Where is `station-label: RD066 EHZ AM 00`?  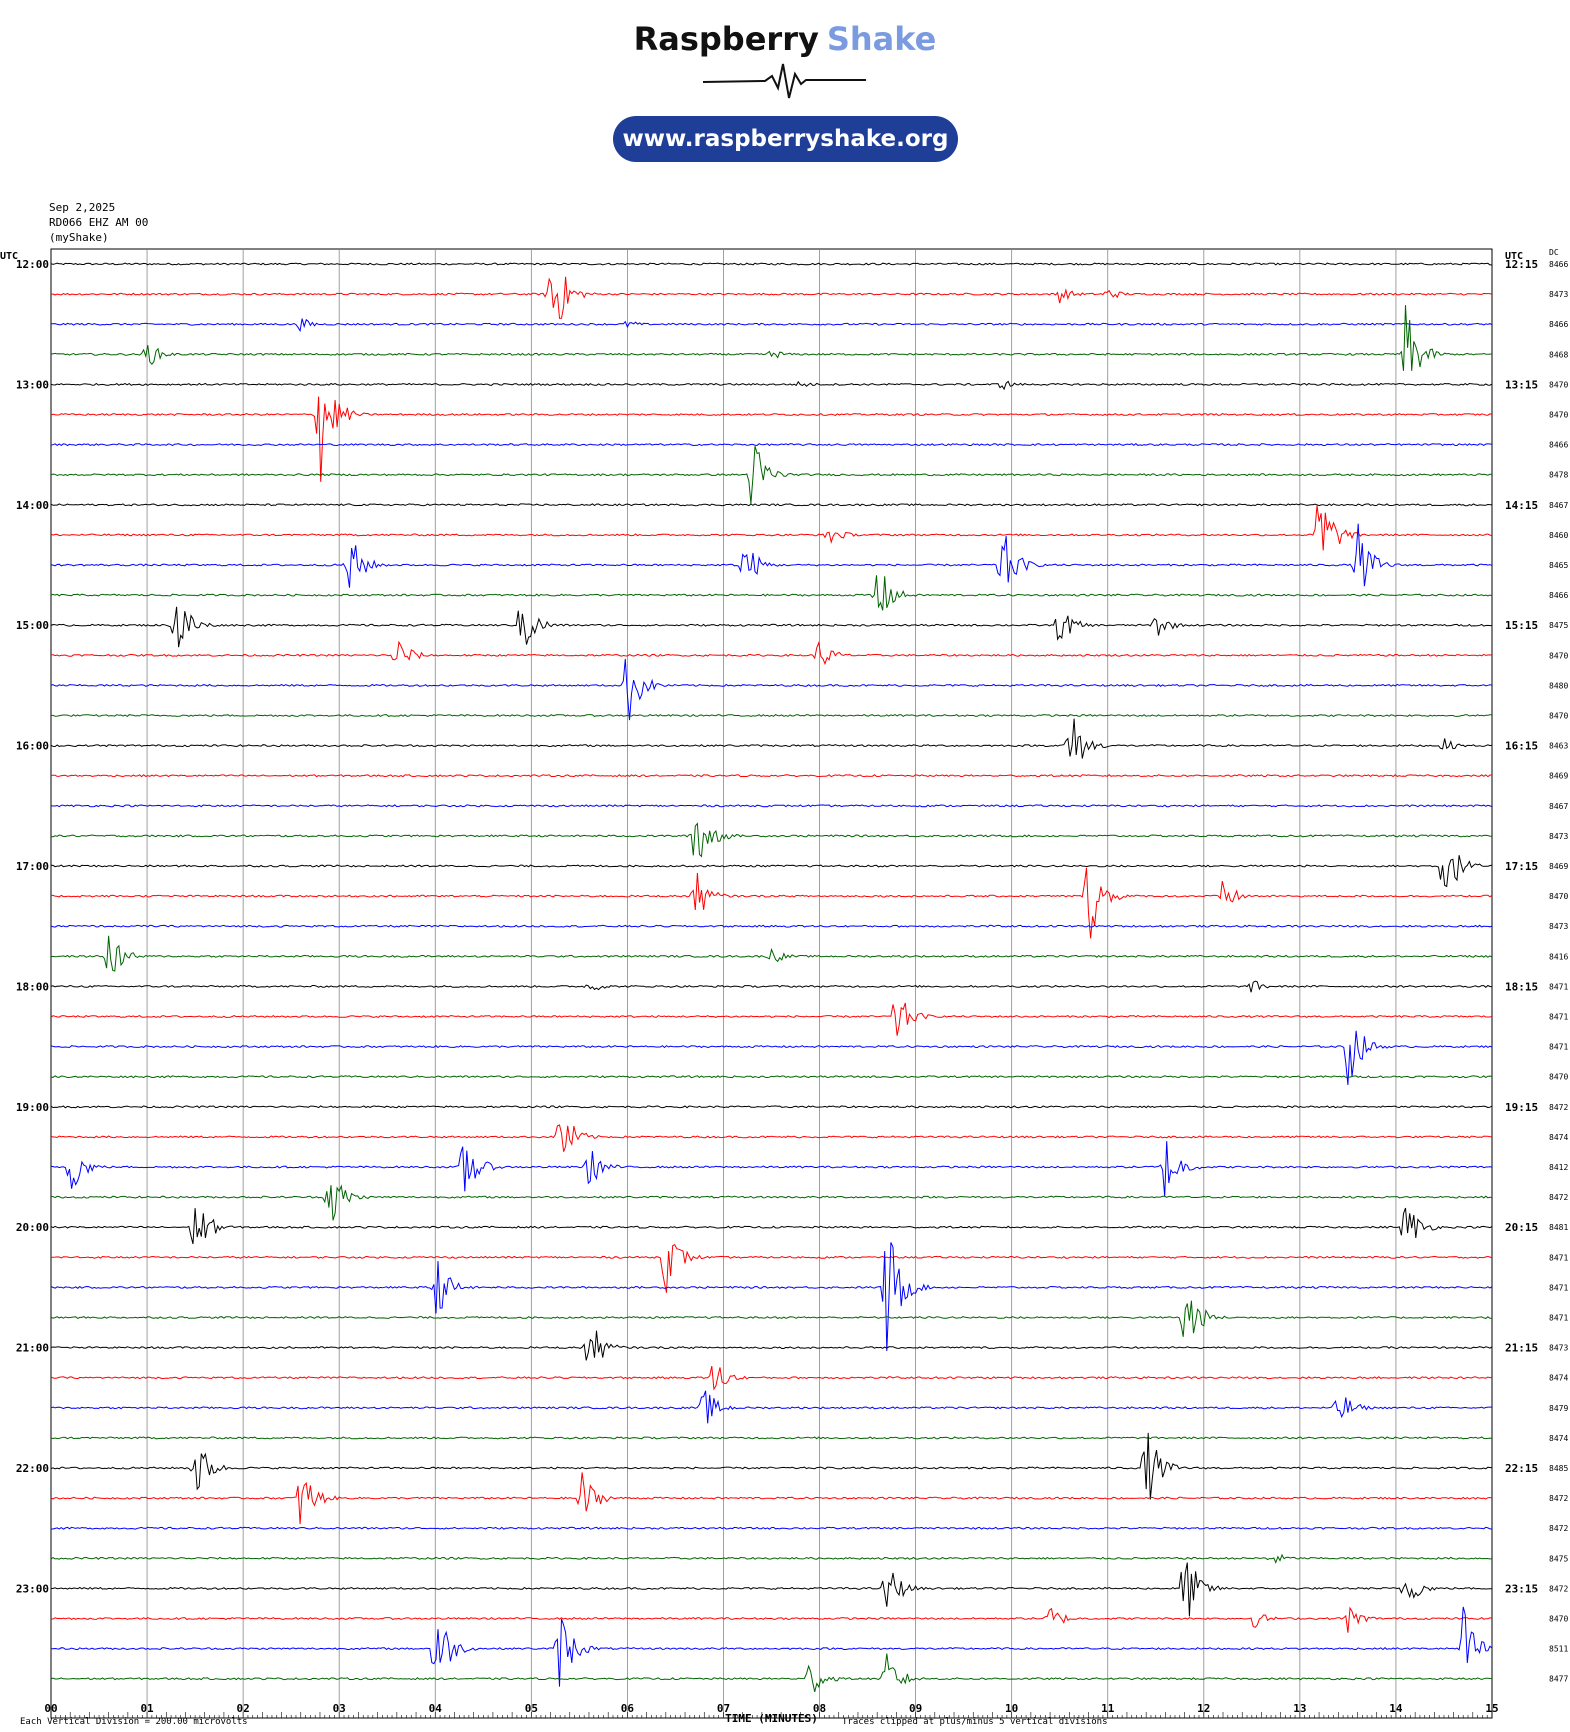 station-label: RD066 EHZ AM 00 is located at coordinates (99, 222).